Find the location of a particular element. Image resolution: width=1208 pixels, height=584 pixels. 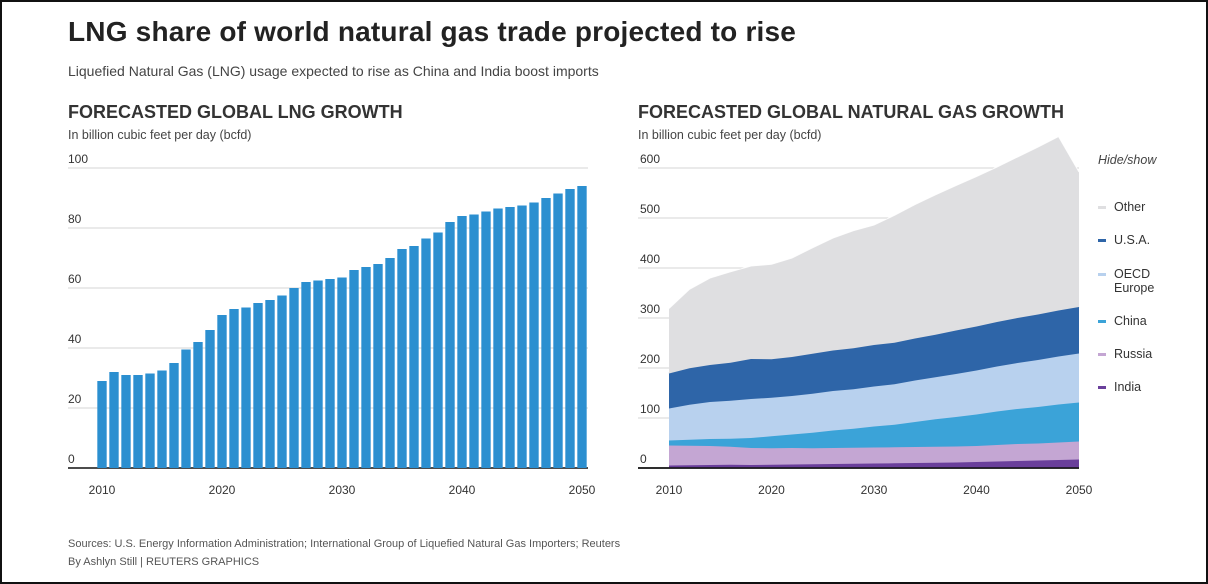

bar-y-tick-label: 80 is located at coordinates (75, 219).